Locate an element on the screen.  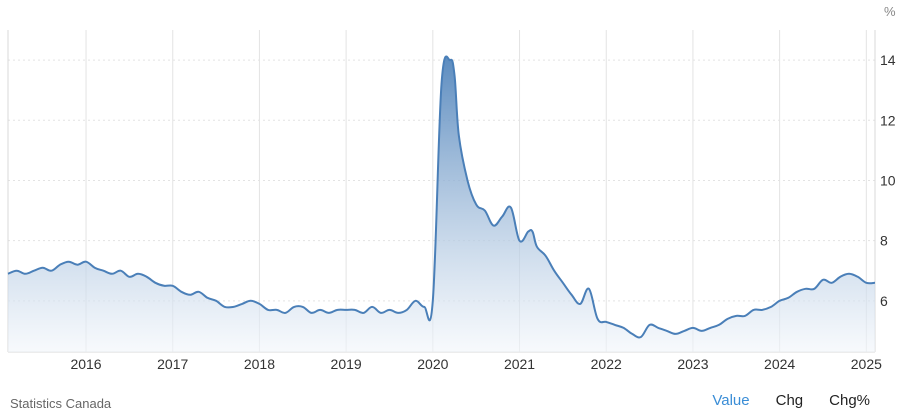
tab-chg: Chg is located at coordinates (789, 400).